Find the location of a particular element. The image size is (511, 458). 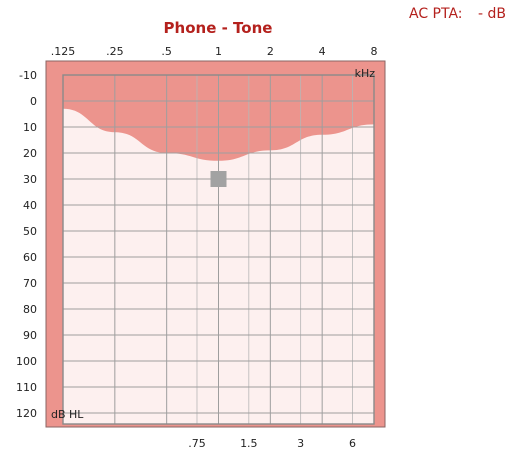

db-tick-labels: -10 0 10 20 30 40 50 60 70 80 90 100 110 120 is located at coordinates (26, 244).